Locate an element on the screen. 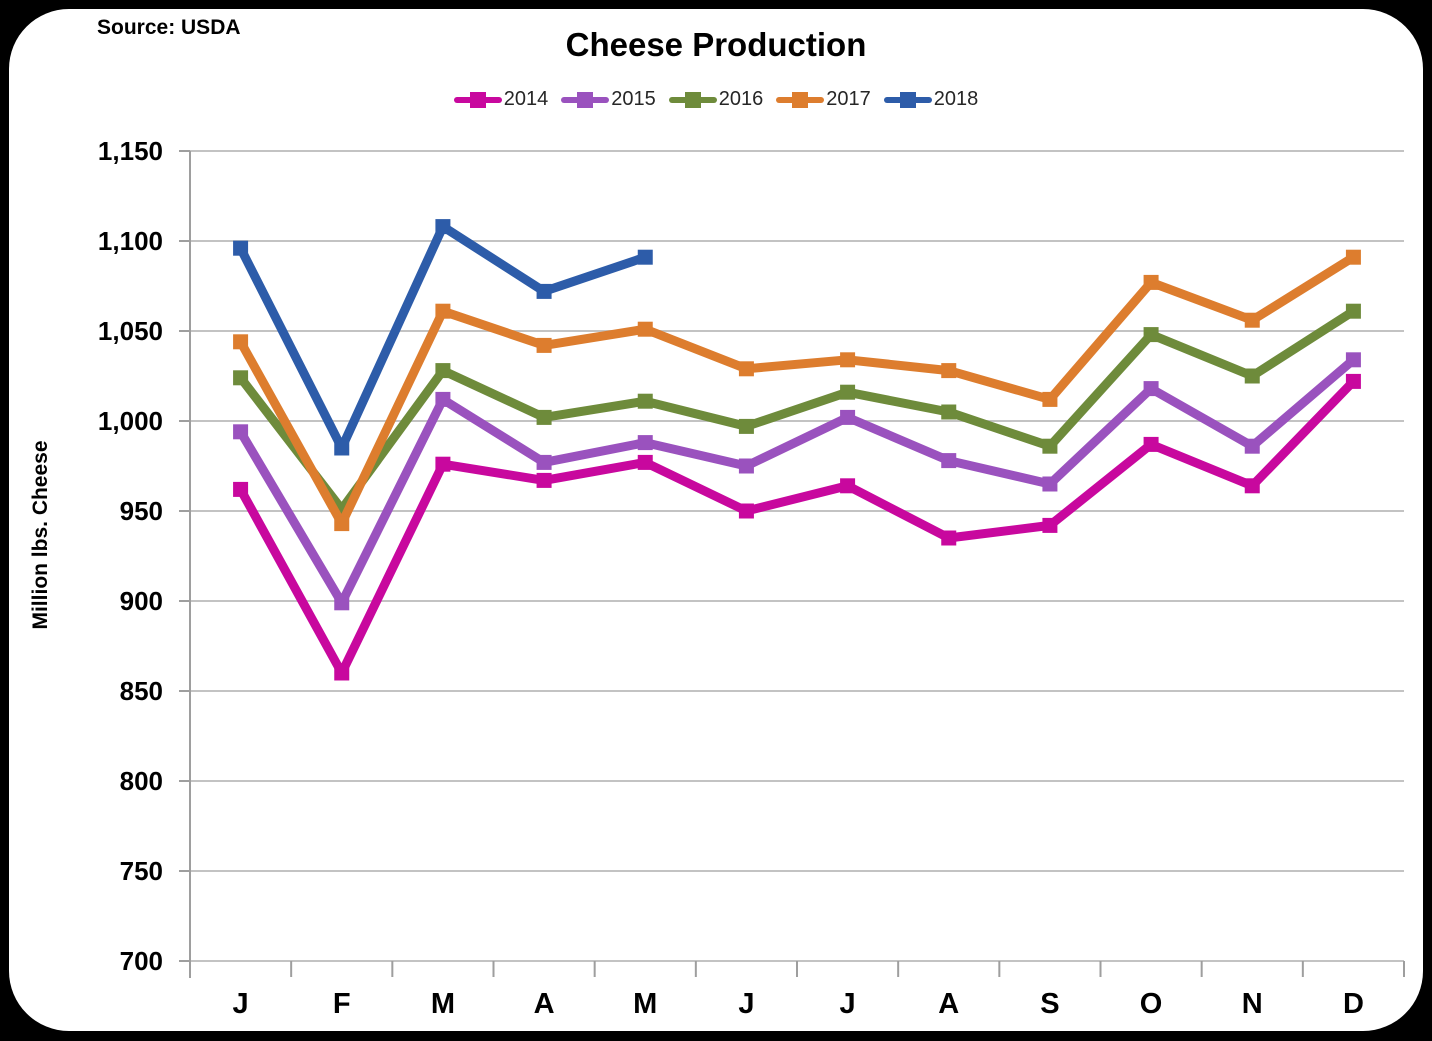  legend-item-2017: 2017 is located at coordinates (823, 99).